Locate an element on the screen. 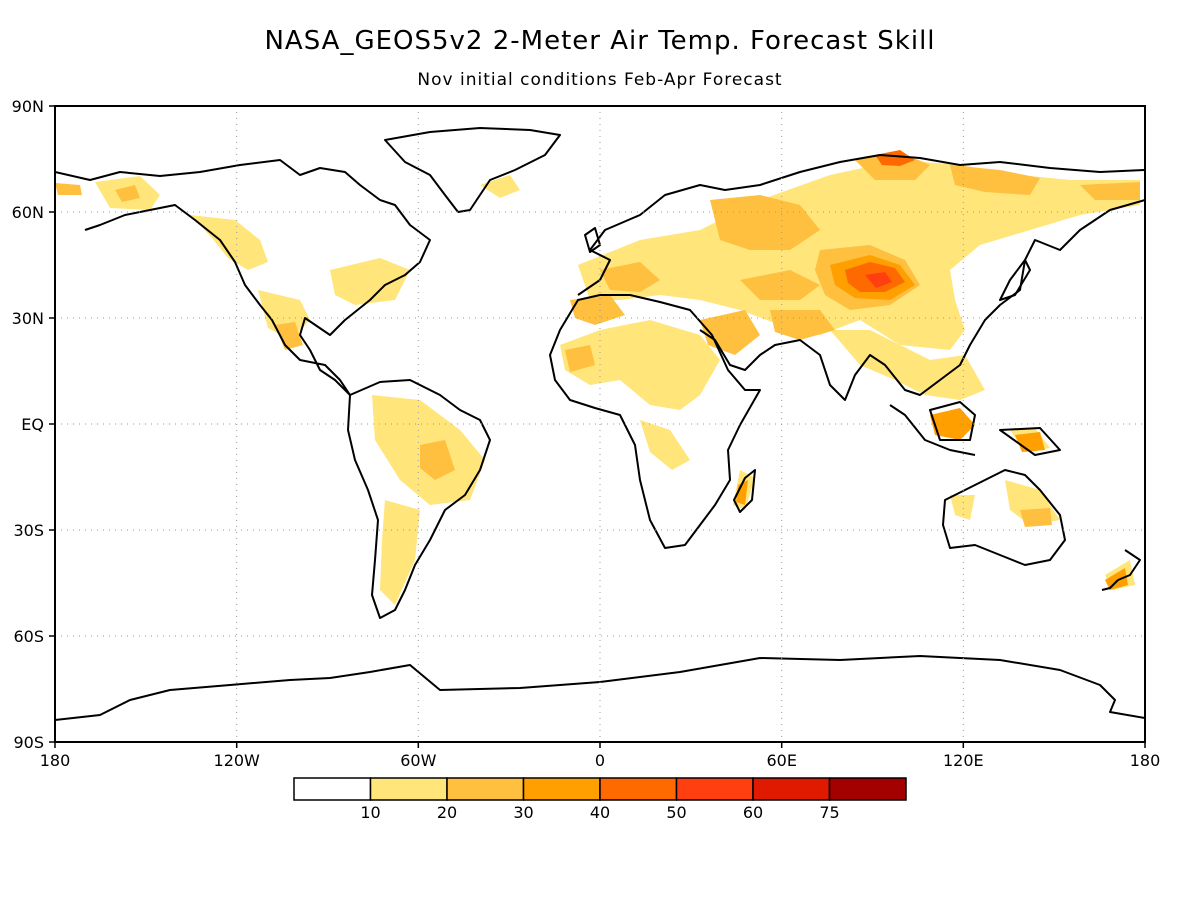 The width and height of the screenshot is (1200, 900). coastline-north-america is located at coordinates (243, 277).